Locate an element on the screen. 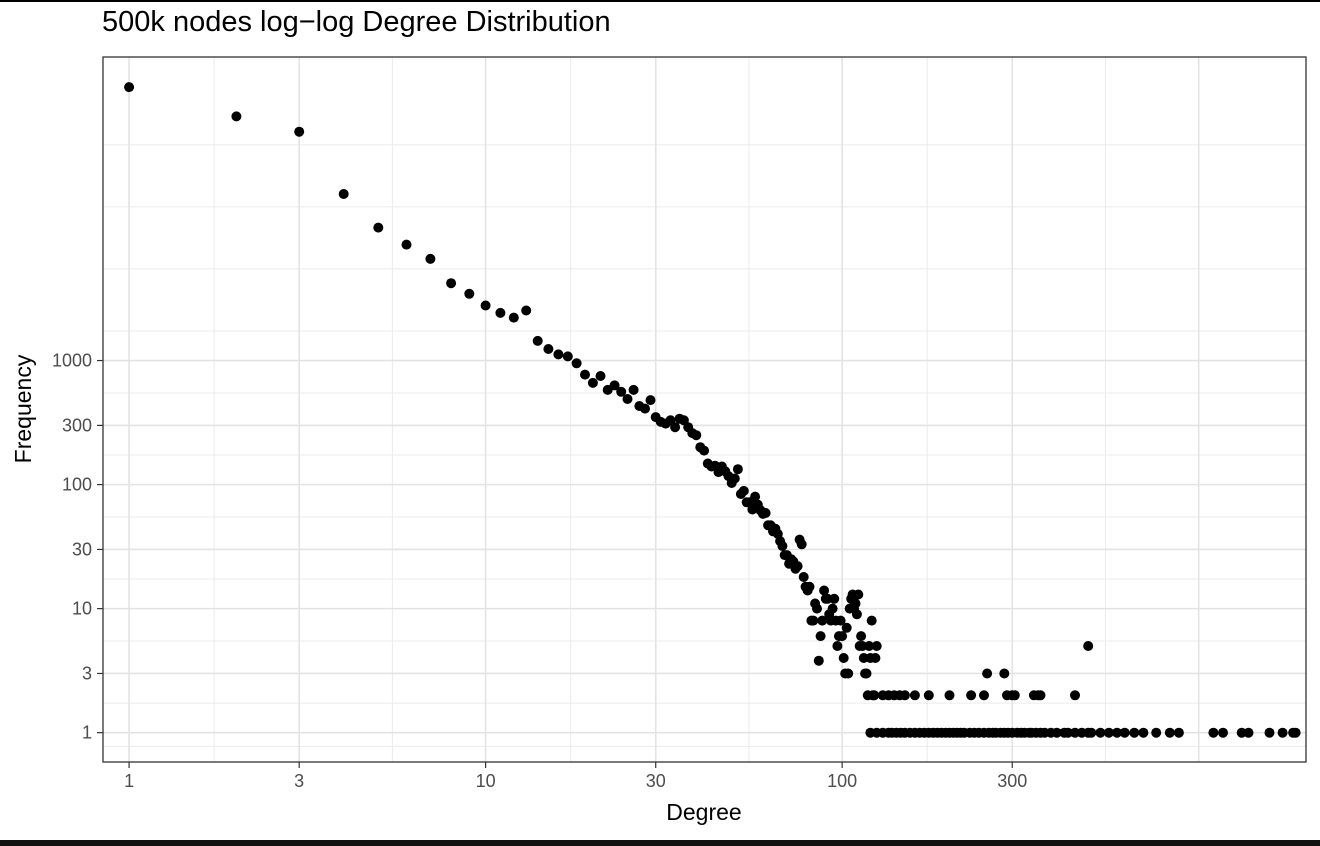 The height and width of the screenshot is (846, 1320). chart-title: 500k nodes log−log Degree Distribution is located at coordinates (356, 22).